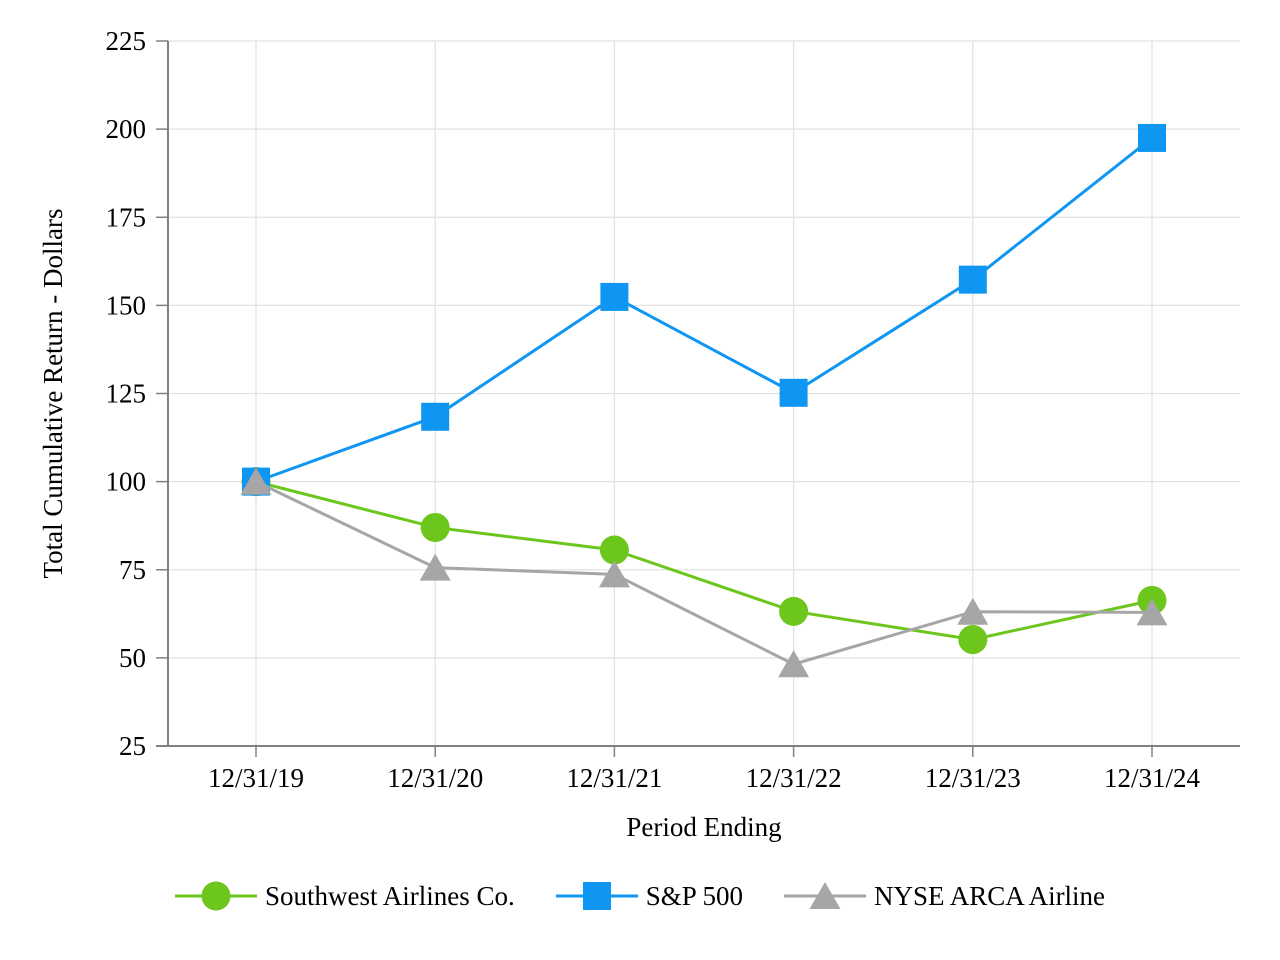 This screenshot has height=960, width=1280. What do you see at coordinates (126, 394) in the screenshot?
I see `y-tick-label: 125` at bounding box center [126, 394].